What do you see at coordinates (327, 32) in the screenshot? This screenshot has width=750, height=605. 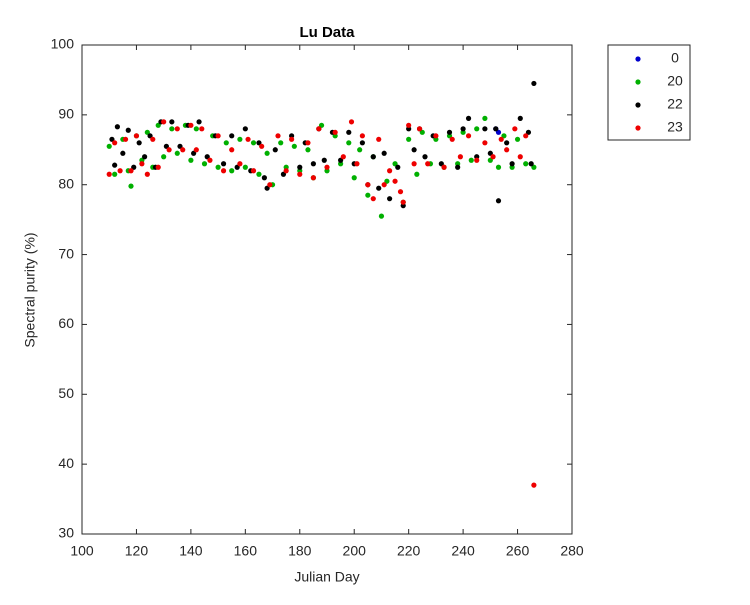 I see `chart-title: Lu Data` at bounding box center [327, 32].